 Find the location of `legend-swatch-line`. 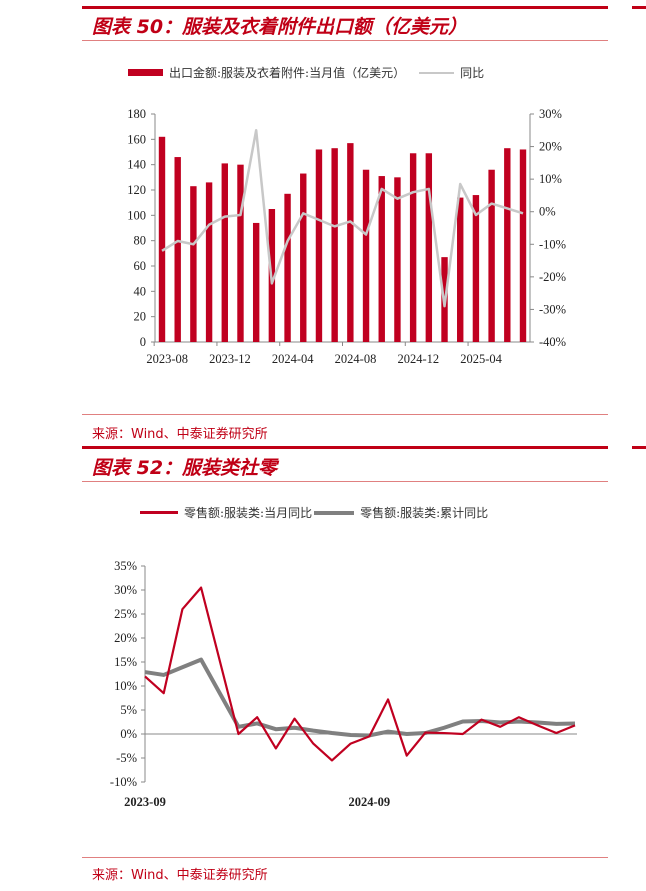

legend-swatch-line is located at coordinates (437, 72).